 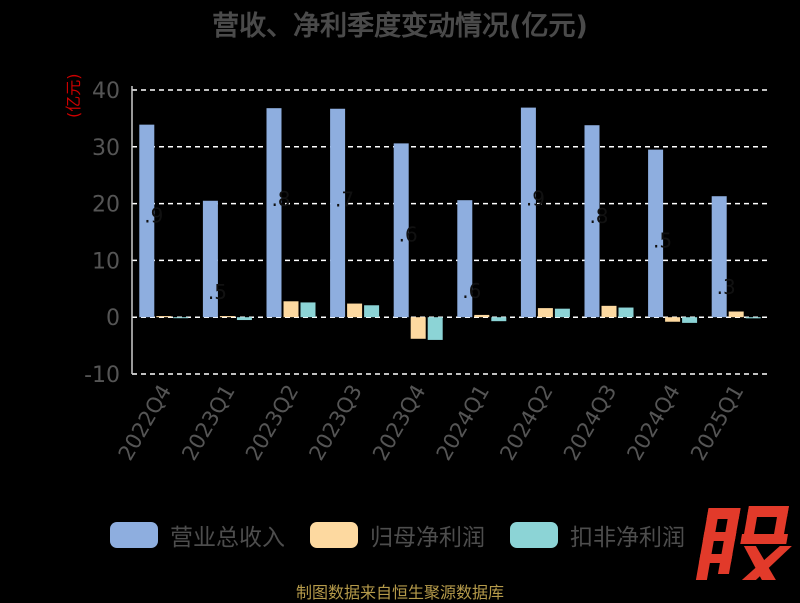 What do you see at coordinates (102, 375) in the screenshot?
I see `y-tick-label: -10` at bounding box center [102, 375].